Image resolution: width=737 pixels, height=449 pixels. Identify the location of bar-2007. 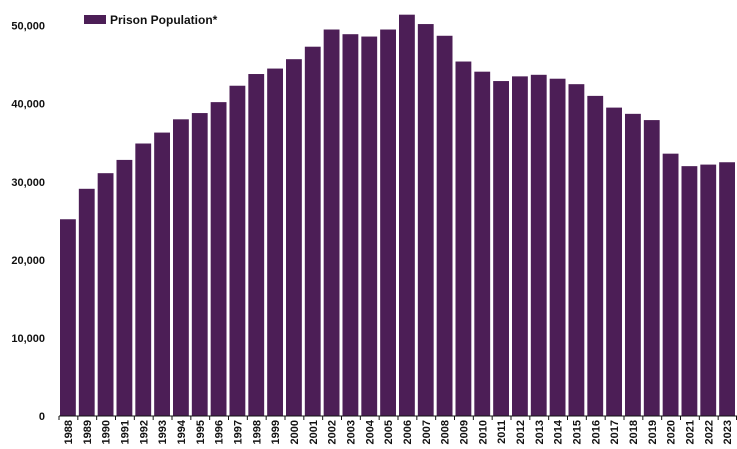
(425, 220).